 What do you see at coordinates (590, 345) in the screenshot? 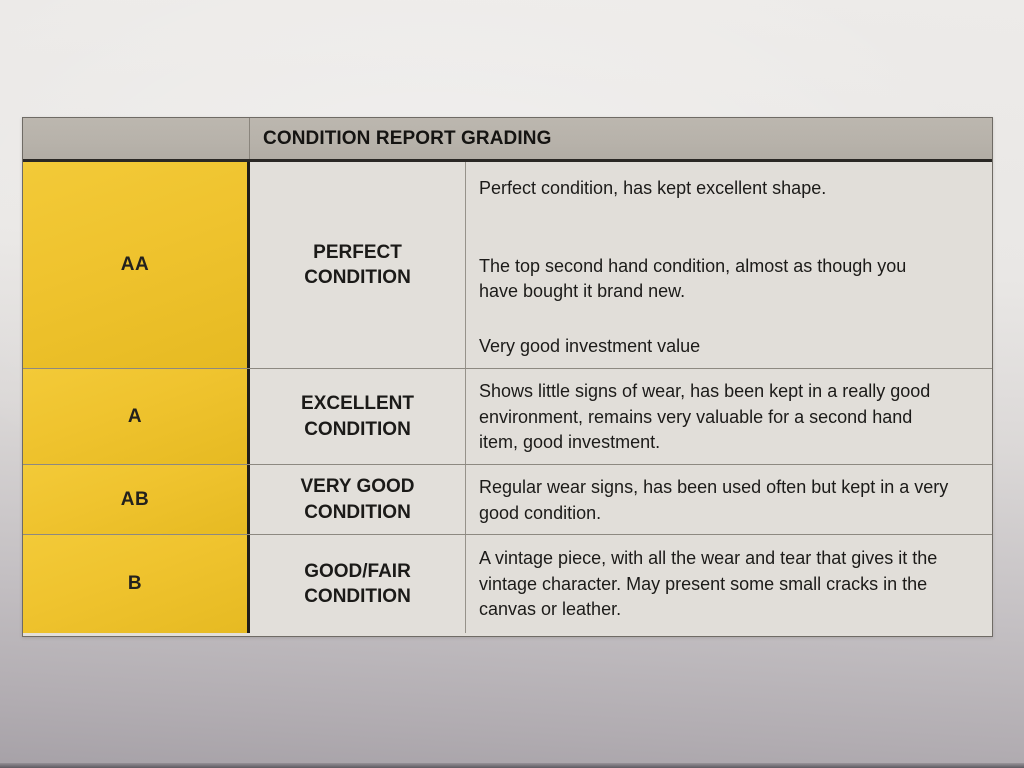
I see `description-paragraph: Very good investment value` at bounding box center [590, 345].